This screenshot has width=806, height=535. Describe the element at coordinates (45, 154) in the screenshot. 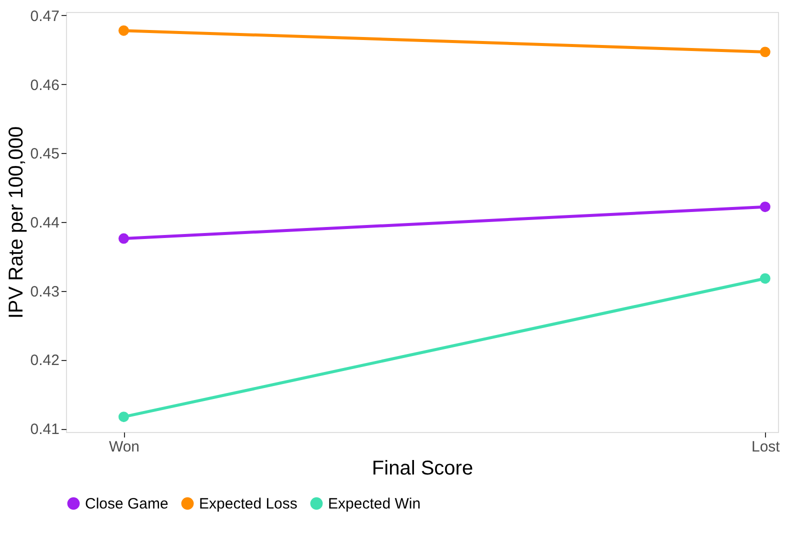

I see `y-tick-label: 0.45` at that location.